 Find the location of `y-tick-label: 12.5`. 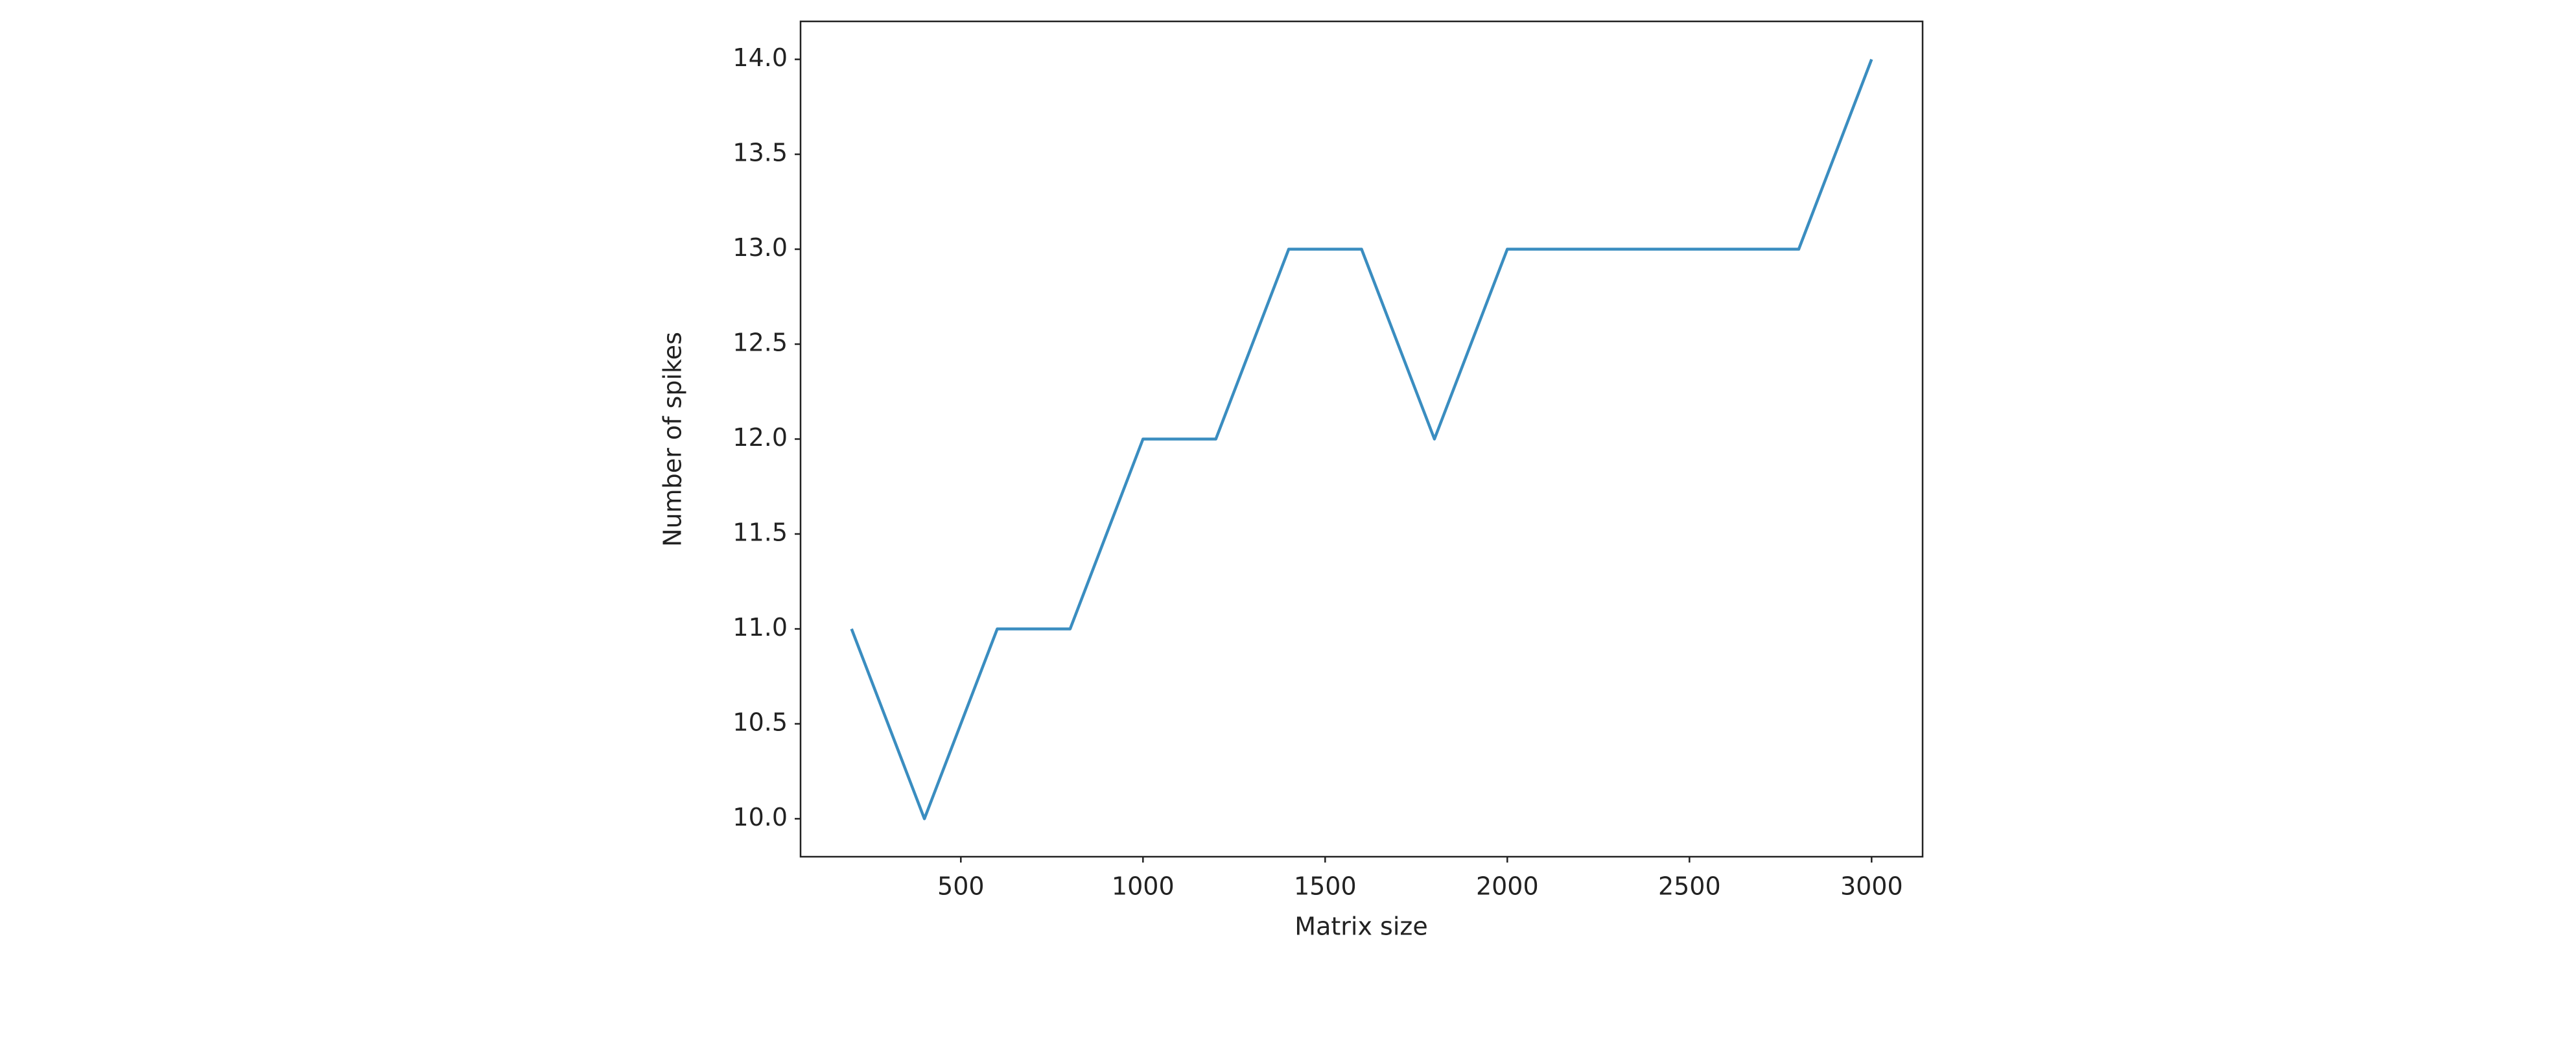

y-tick-label: 12.5 is located at coordinates (760, 343).